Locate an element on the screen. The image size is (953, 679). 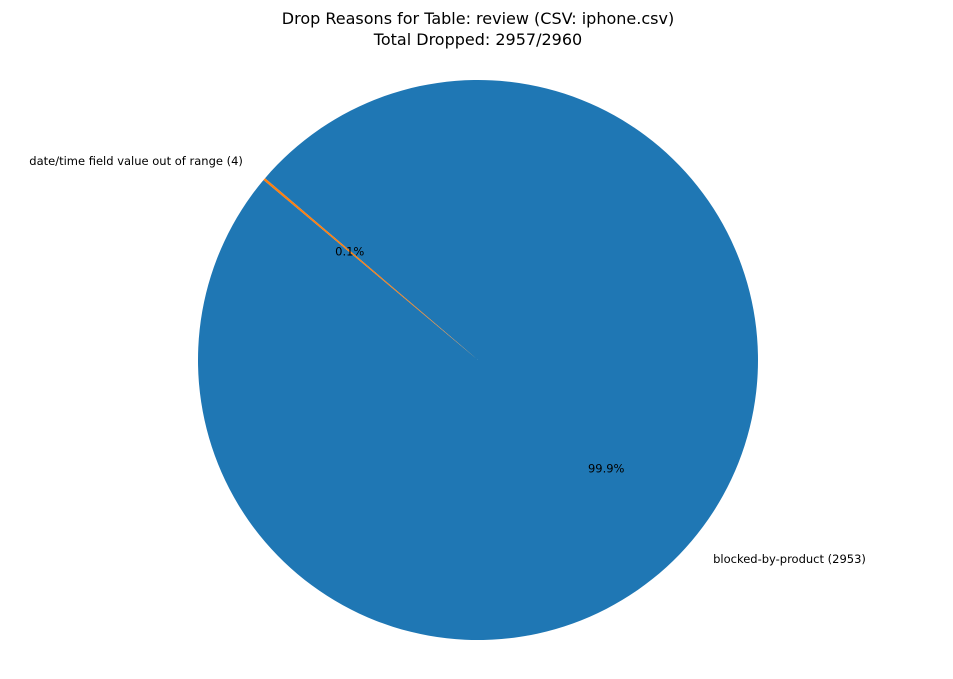
slice-label-1: date/time field value out of range (4) is located at coordinates (136, 161).